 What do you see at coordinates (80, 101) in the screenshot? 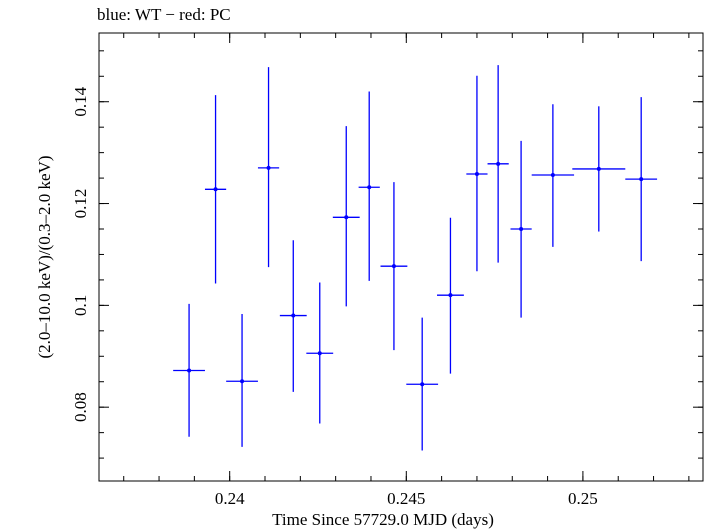
I see `y-tick-label: 0.14` at bounding box center [80, 101].